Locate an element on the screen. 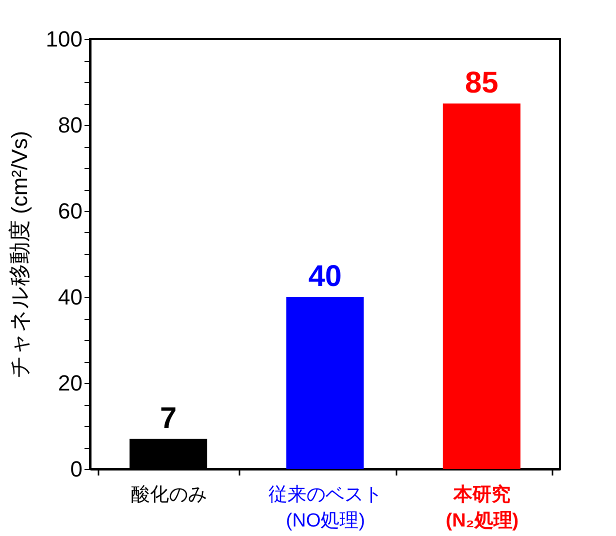 Image resolution: width=616 pixels, height=536 pixels. y-tick-label: 0 is located at coordinates (76, 469).